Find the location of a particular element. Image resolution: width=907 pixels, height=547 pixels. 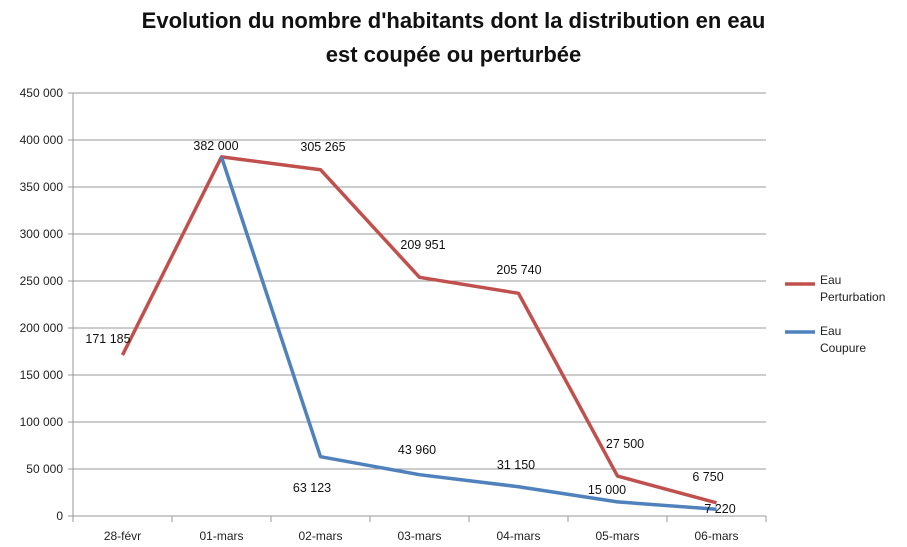

y-tick-label: 0 is located at coordinates (59, 516).